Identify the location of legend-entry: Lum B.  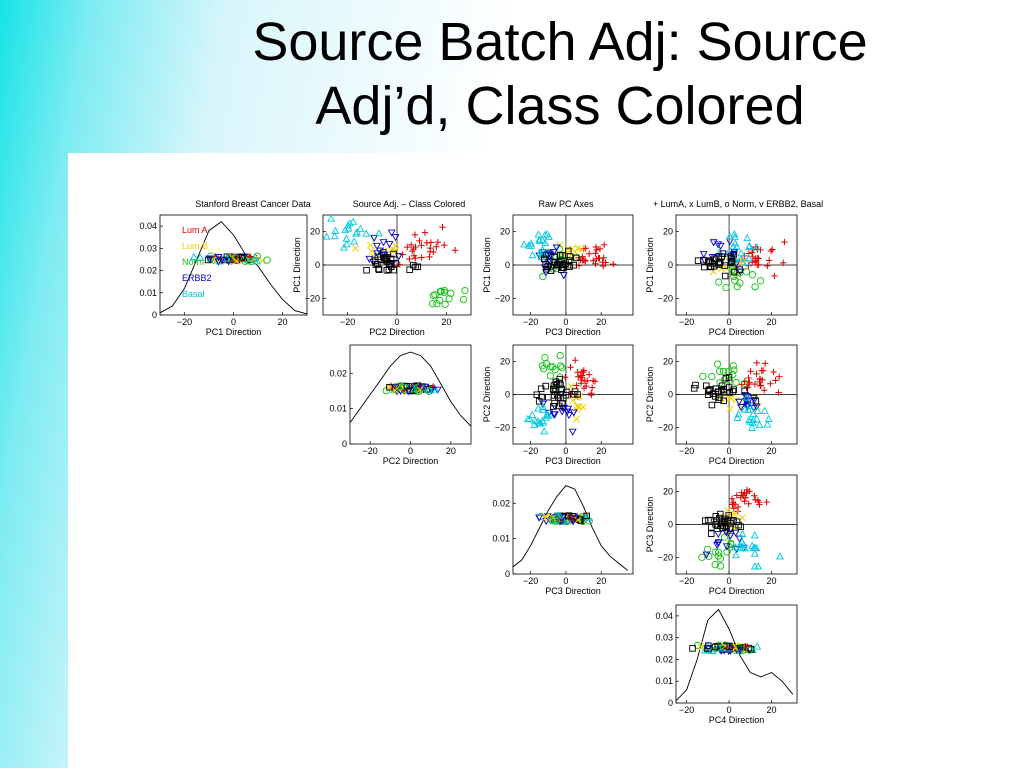
(195, 246).